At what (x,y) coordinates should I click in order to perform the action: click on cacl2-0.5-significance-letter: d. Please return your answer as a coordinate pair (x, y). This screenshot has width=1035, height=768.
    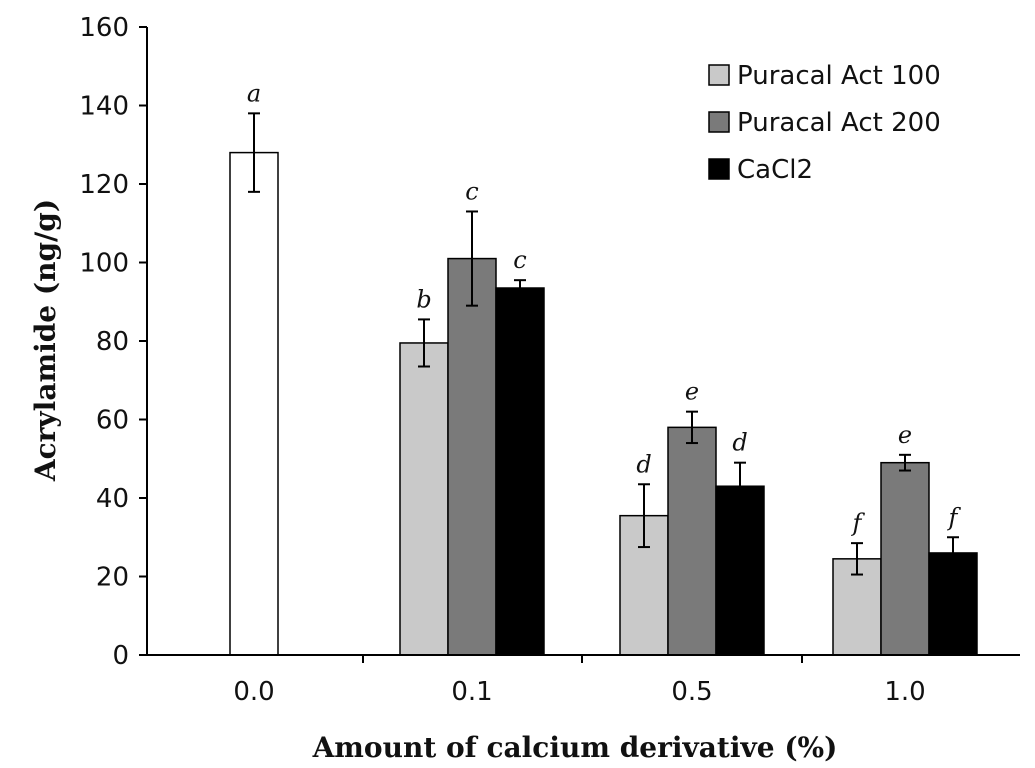
    Looking at the image, I should click on (739, 443).